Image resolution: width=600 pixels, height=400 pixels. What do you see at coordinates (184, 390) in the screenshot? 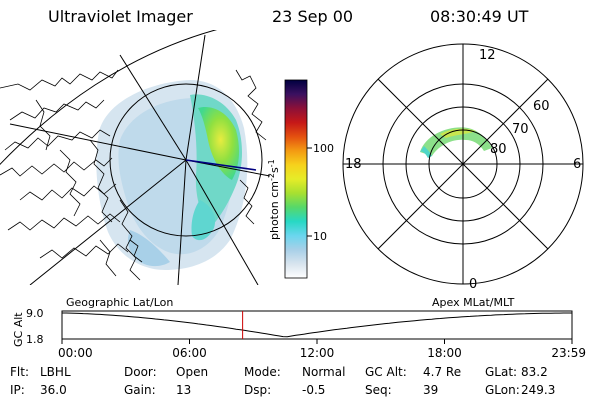
I see `status-value: 13` at bounding box center [184, 390].